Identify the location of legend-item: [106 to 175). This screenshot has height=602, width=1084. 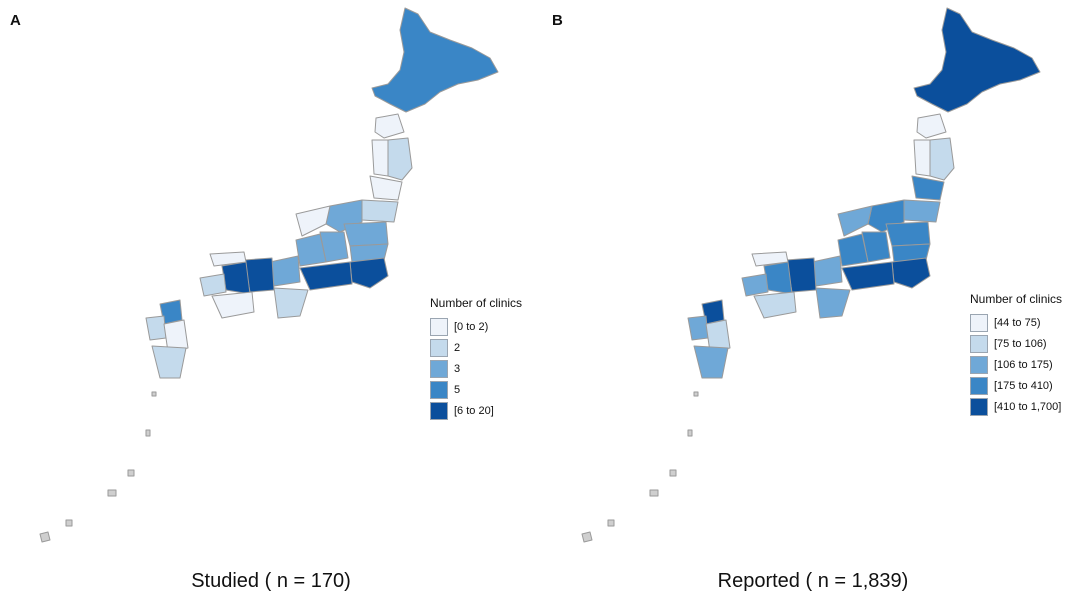
(1016, 364).